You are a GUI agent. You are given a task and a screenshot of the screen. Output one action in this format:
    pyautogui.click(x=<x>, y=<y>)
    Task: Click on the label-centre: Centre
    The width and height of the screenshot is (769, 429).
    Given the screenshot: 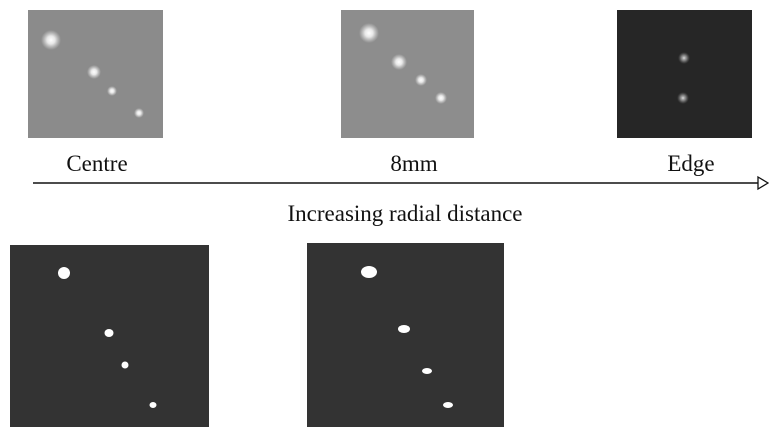 What is the action you would take?
    pyautogui.click(x=96, y=163)
    